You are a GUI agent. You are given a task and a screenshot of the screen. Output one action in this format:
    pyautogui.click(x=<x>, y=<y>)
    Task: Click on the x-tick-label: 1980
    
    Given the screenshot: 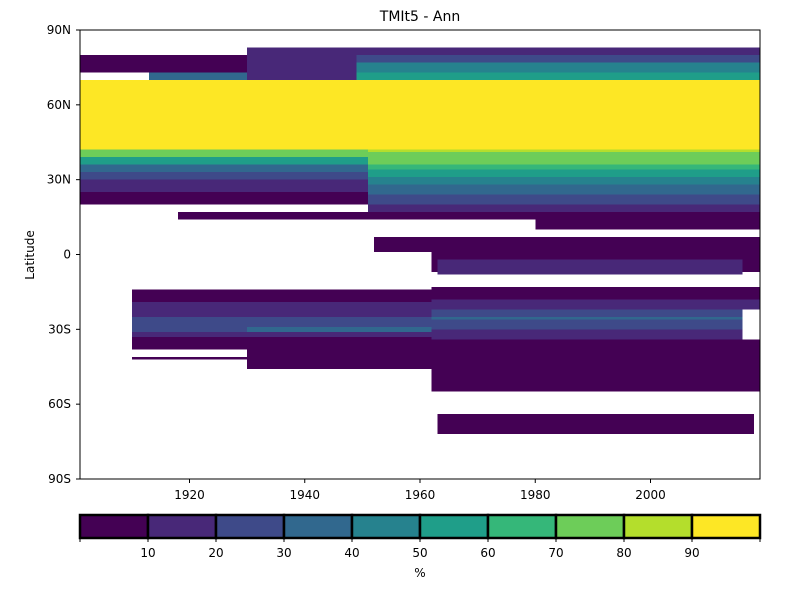 What is the action you would take?
    pyautogui.click(x=535, y=495)
    